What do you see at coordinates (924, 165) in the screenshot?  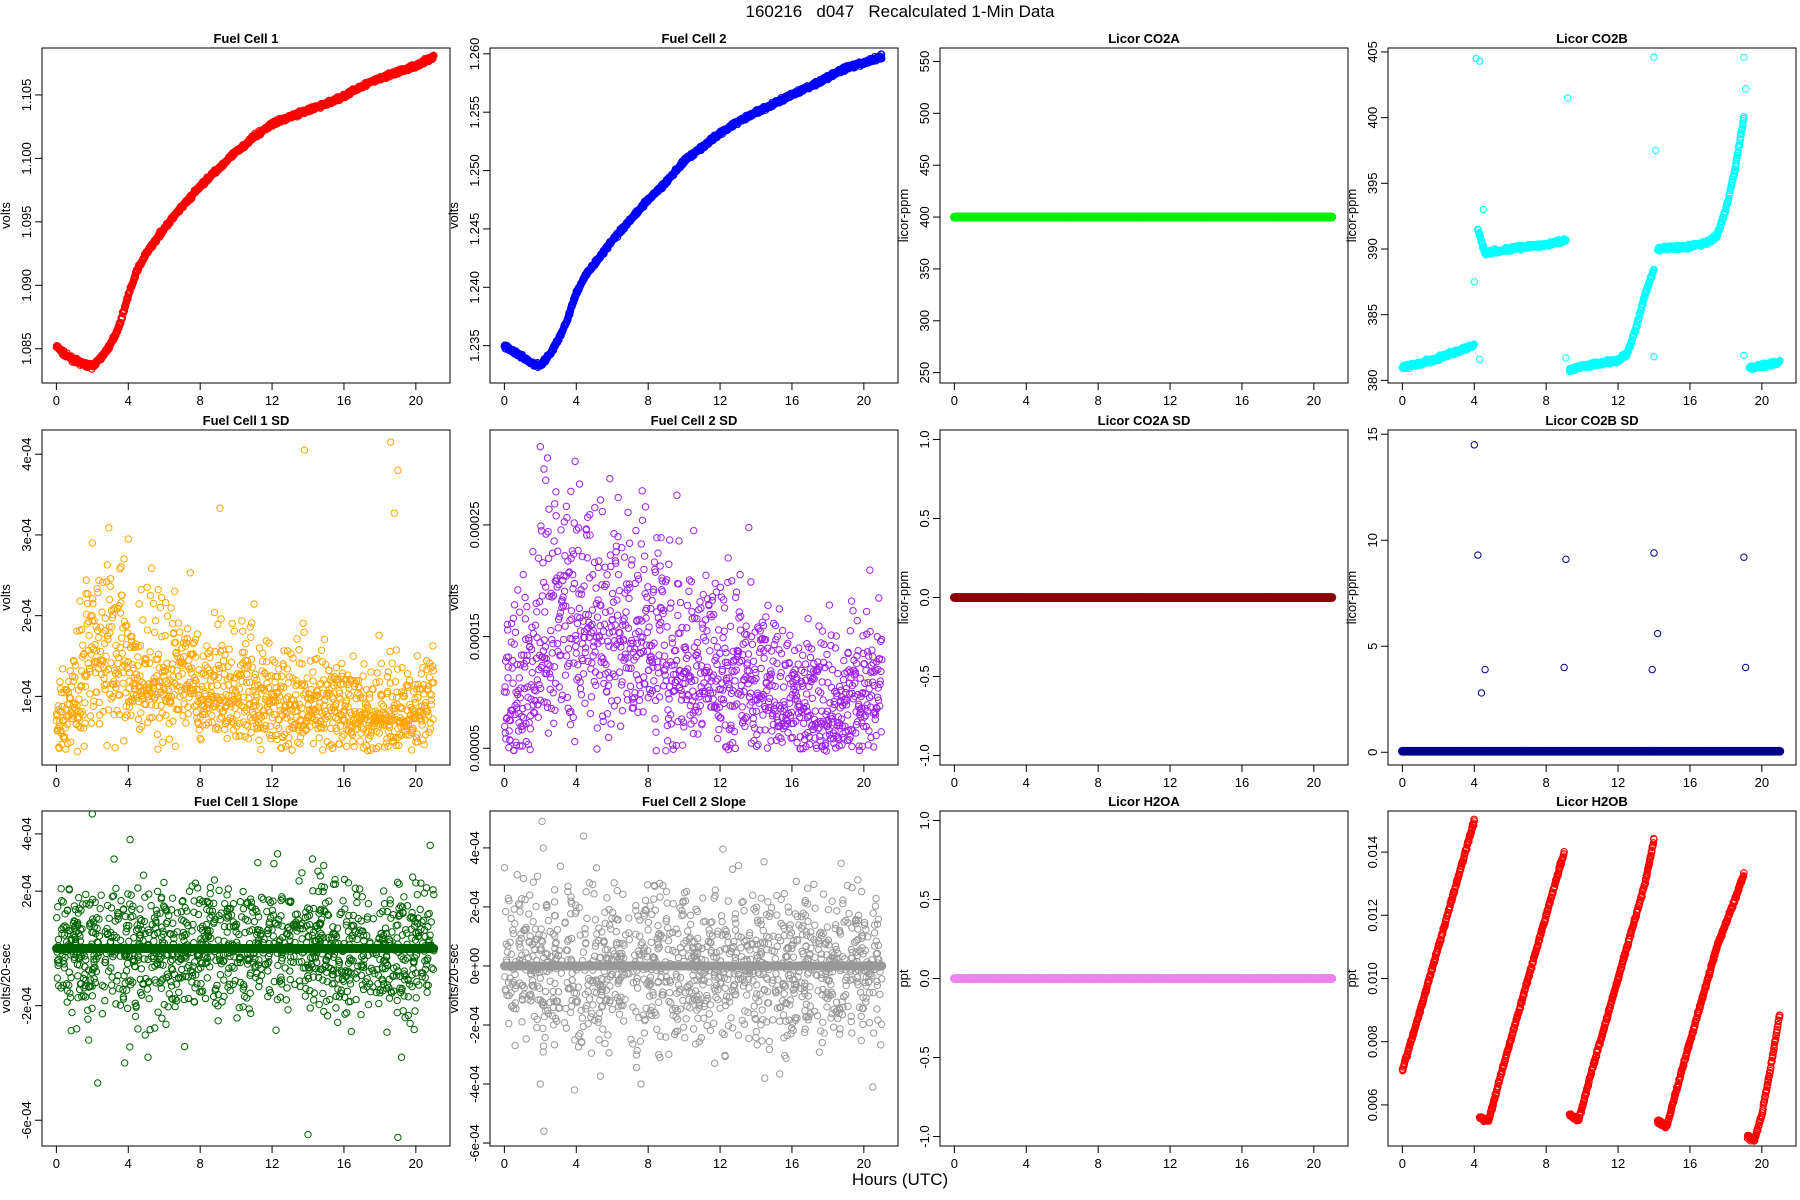 I see `y-tick-label: 450` at bounding box center [924, 165].